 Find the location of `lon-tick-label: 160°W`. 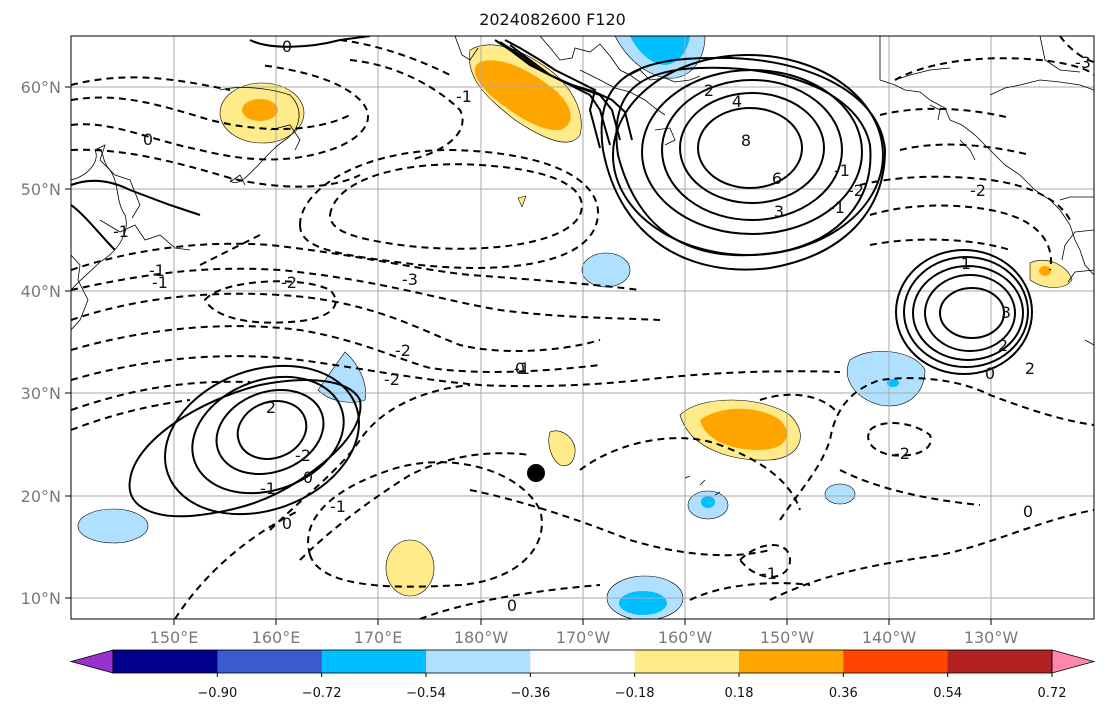

lon-tick-label: 160°W is located at coordinates (685, 637).